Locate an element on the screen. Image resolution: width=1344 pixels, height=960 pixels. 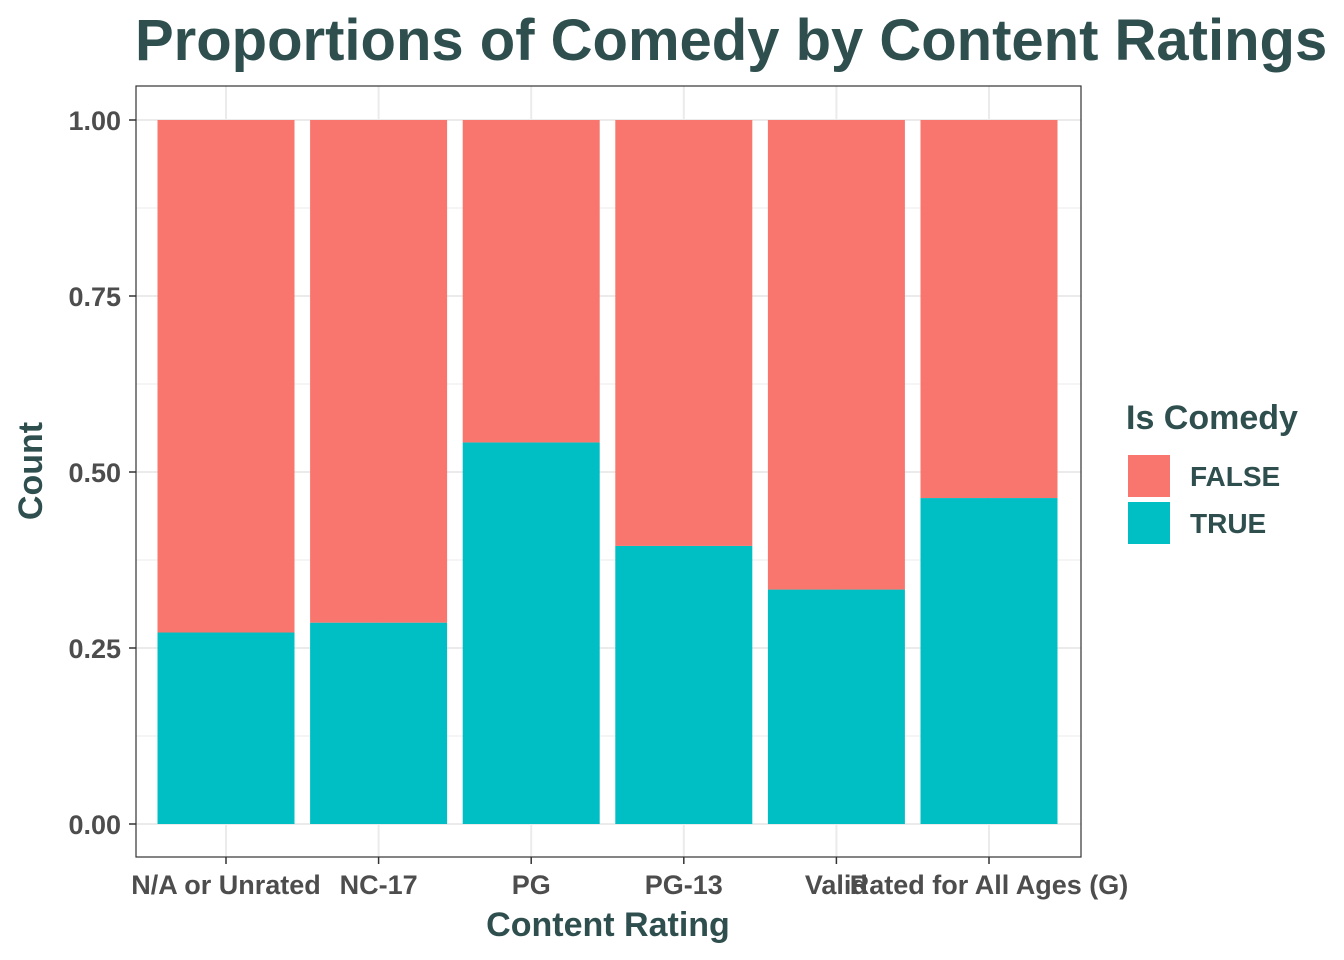
legend-key-true is located at coordinates (1149, 523).